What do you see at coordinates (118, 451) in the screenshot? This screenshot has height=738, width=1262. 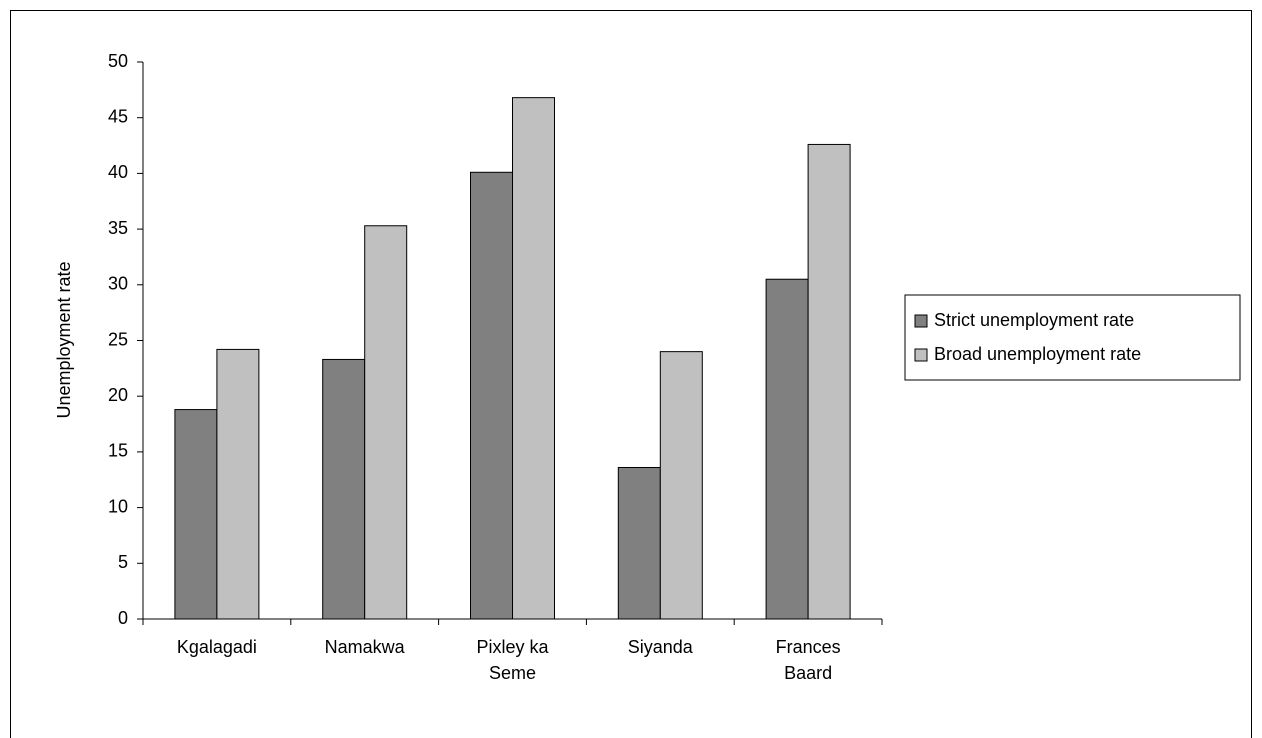 I see `y-tick-label: 15` at bounding box center [118, 451].